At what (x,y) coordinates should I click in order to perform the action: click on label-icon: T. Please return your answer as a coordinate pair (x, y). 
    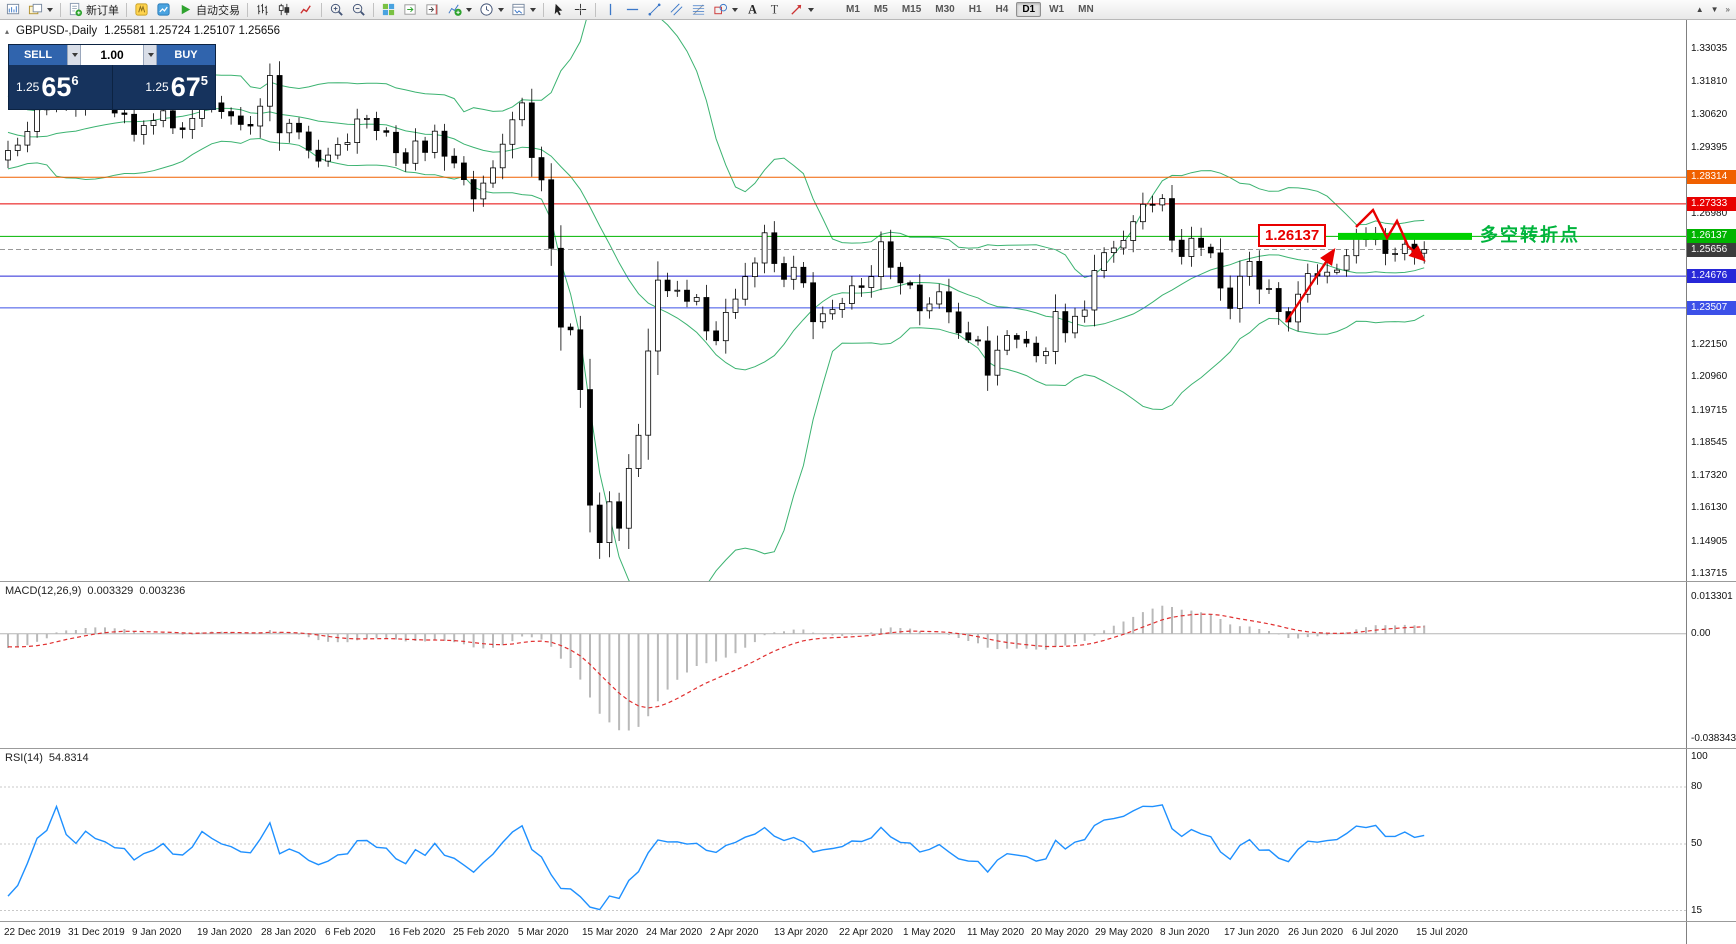
    Looking at the image, I should click on (774, 9).